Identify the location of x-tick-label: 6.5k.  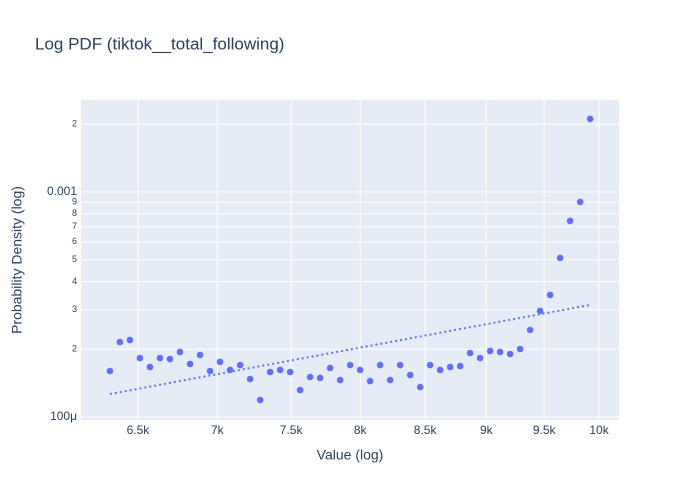
(139, 430).